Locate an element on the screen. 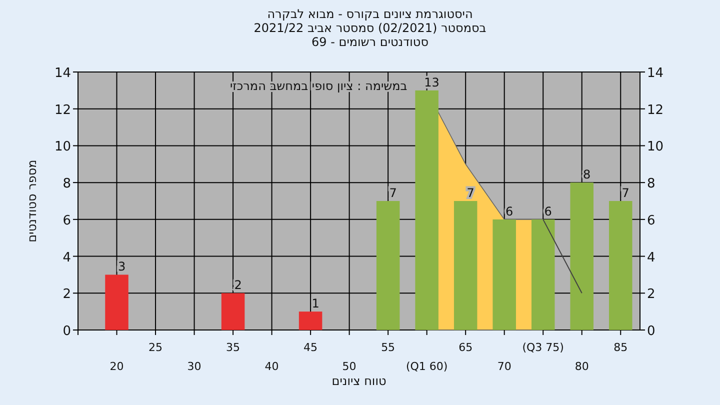  x-tick-label: 35 is located at coordinates (233, 347).